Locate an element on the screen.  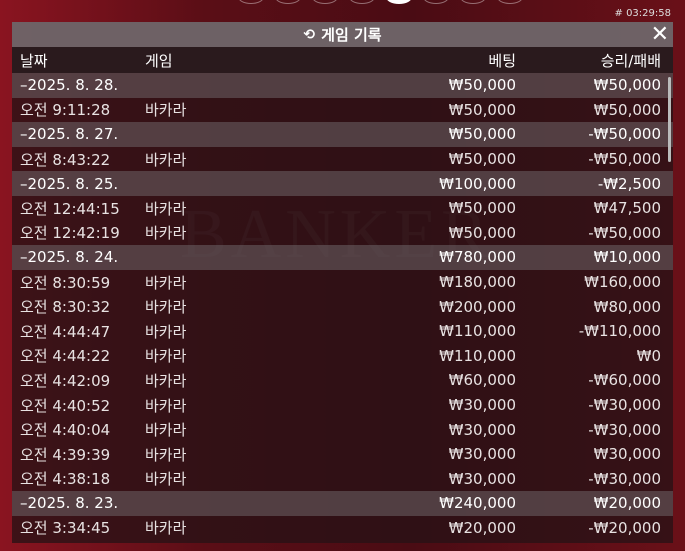
cell-bet: ₩110,000 is located at coordinates (477, 331).